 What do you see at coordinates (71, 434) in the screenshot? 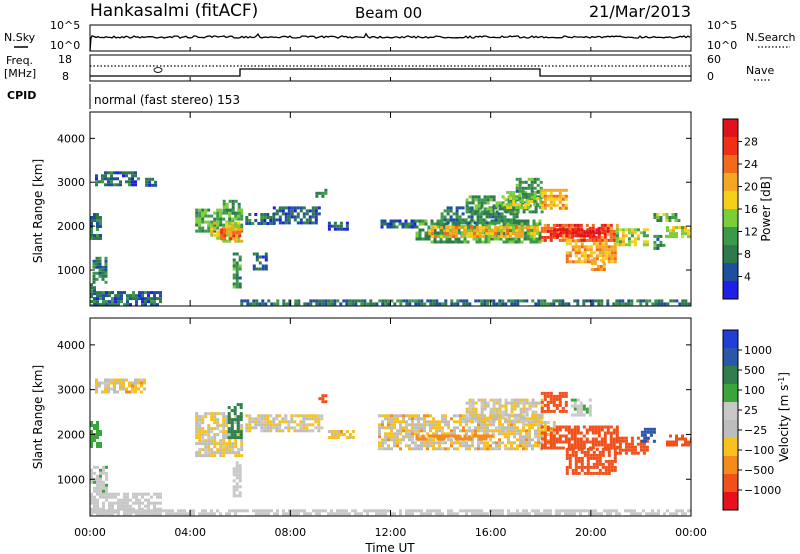
I see `velocity-ytick-label: 2000` at bounding box center [71, 434].